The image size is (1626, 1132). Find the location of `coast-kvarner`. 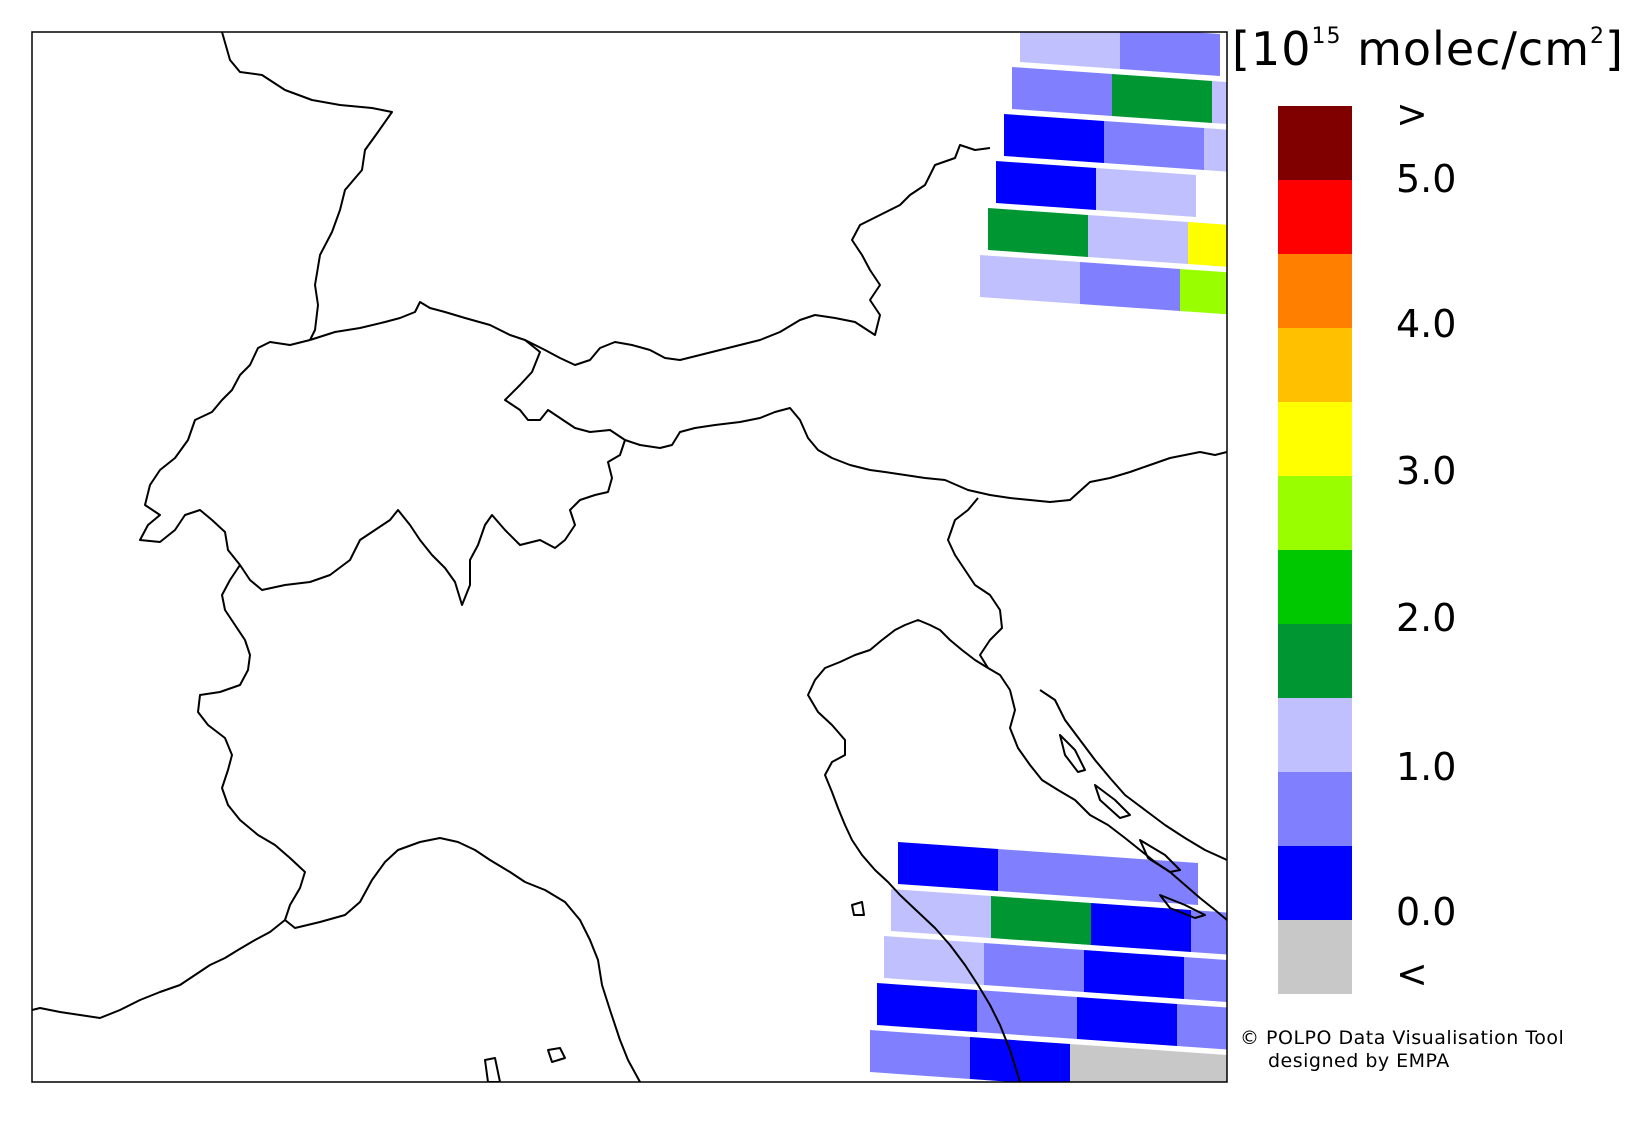

coast-kvarner is located at coordinates (1133, 775).